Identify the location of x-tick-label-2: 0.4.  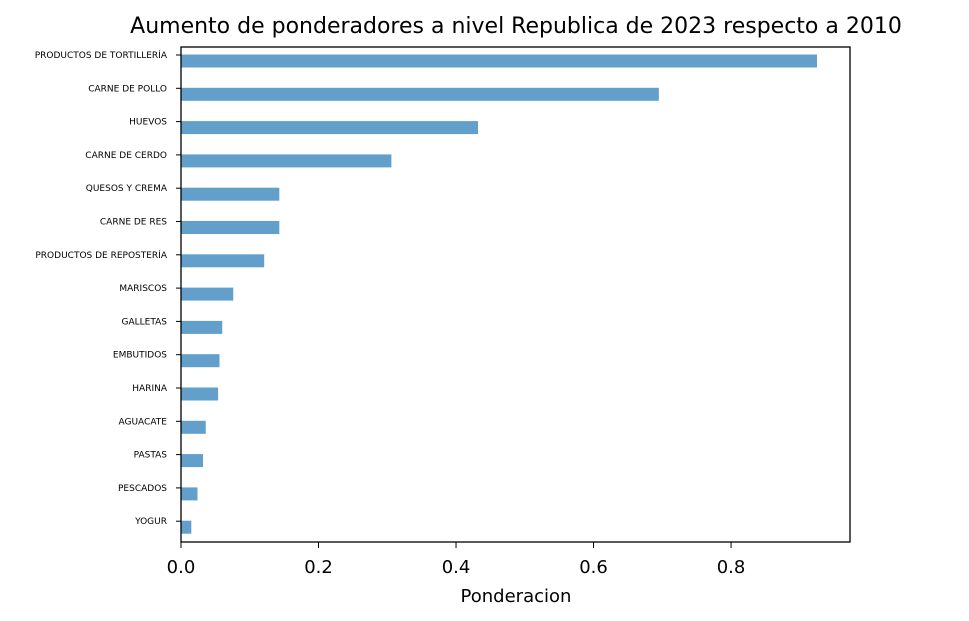
(456, 567).